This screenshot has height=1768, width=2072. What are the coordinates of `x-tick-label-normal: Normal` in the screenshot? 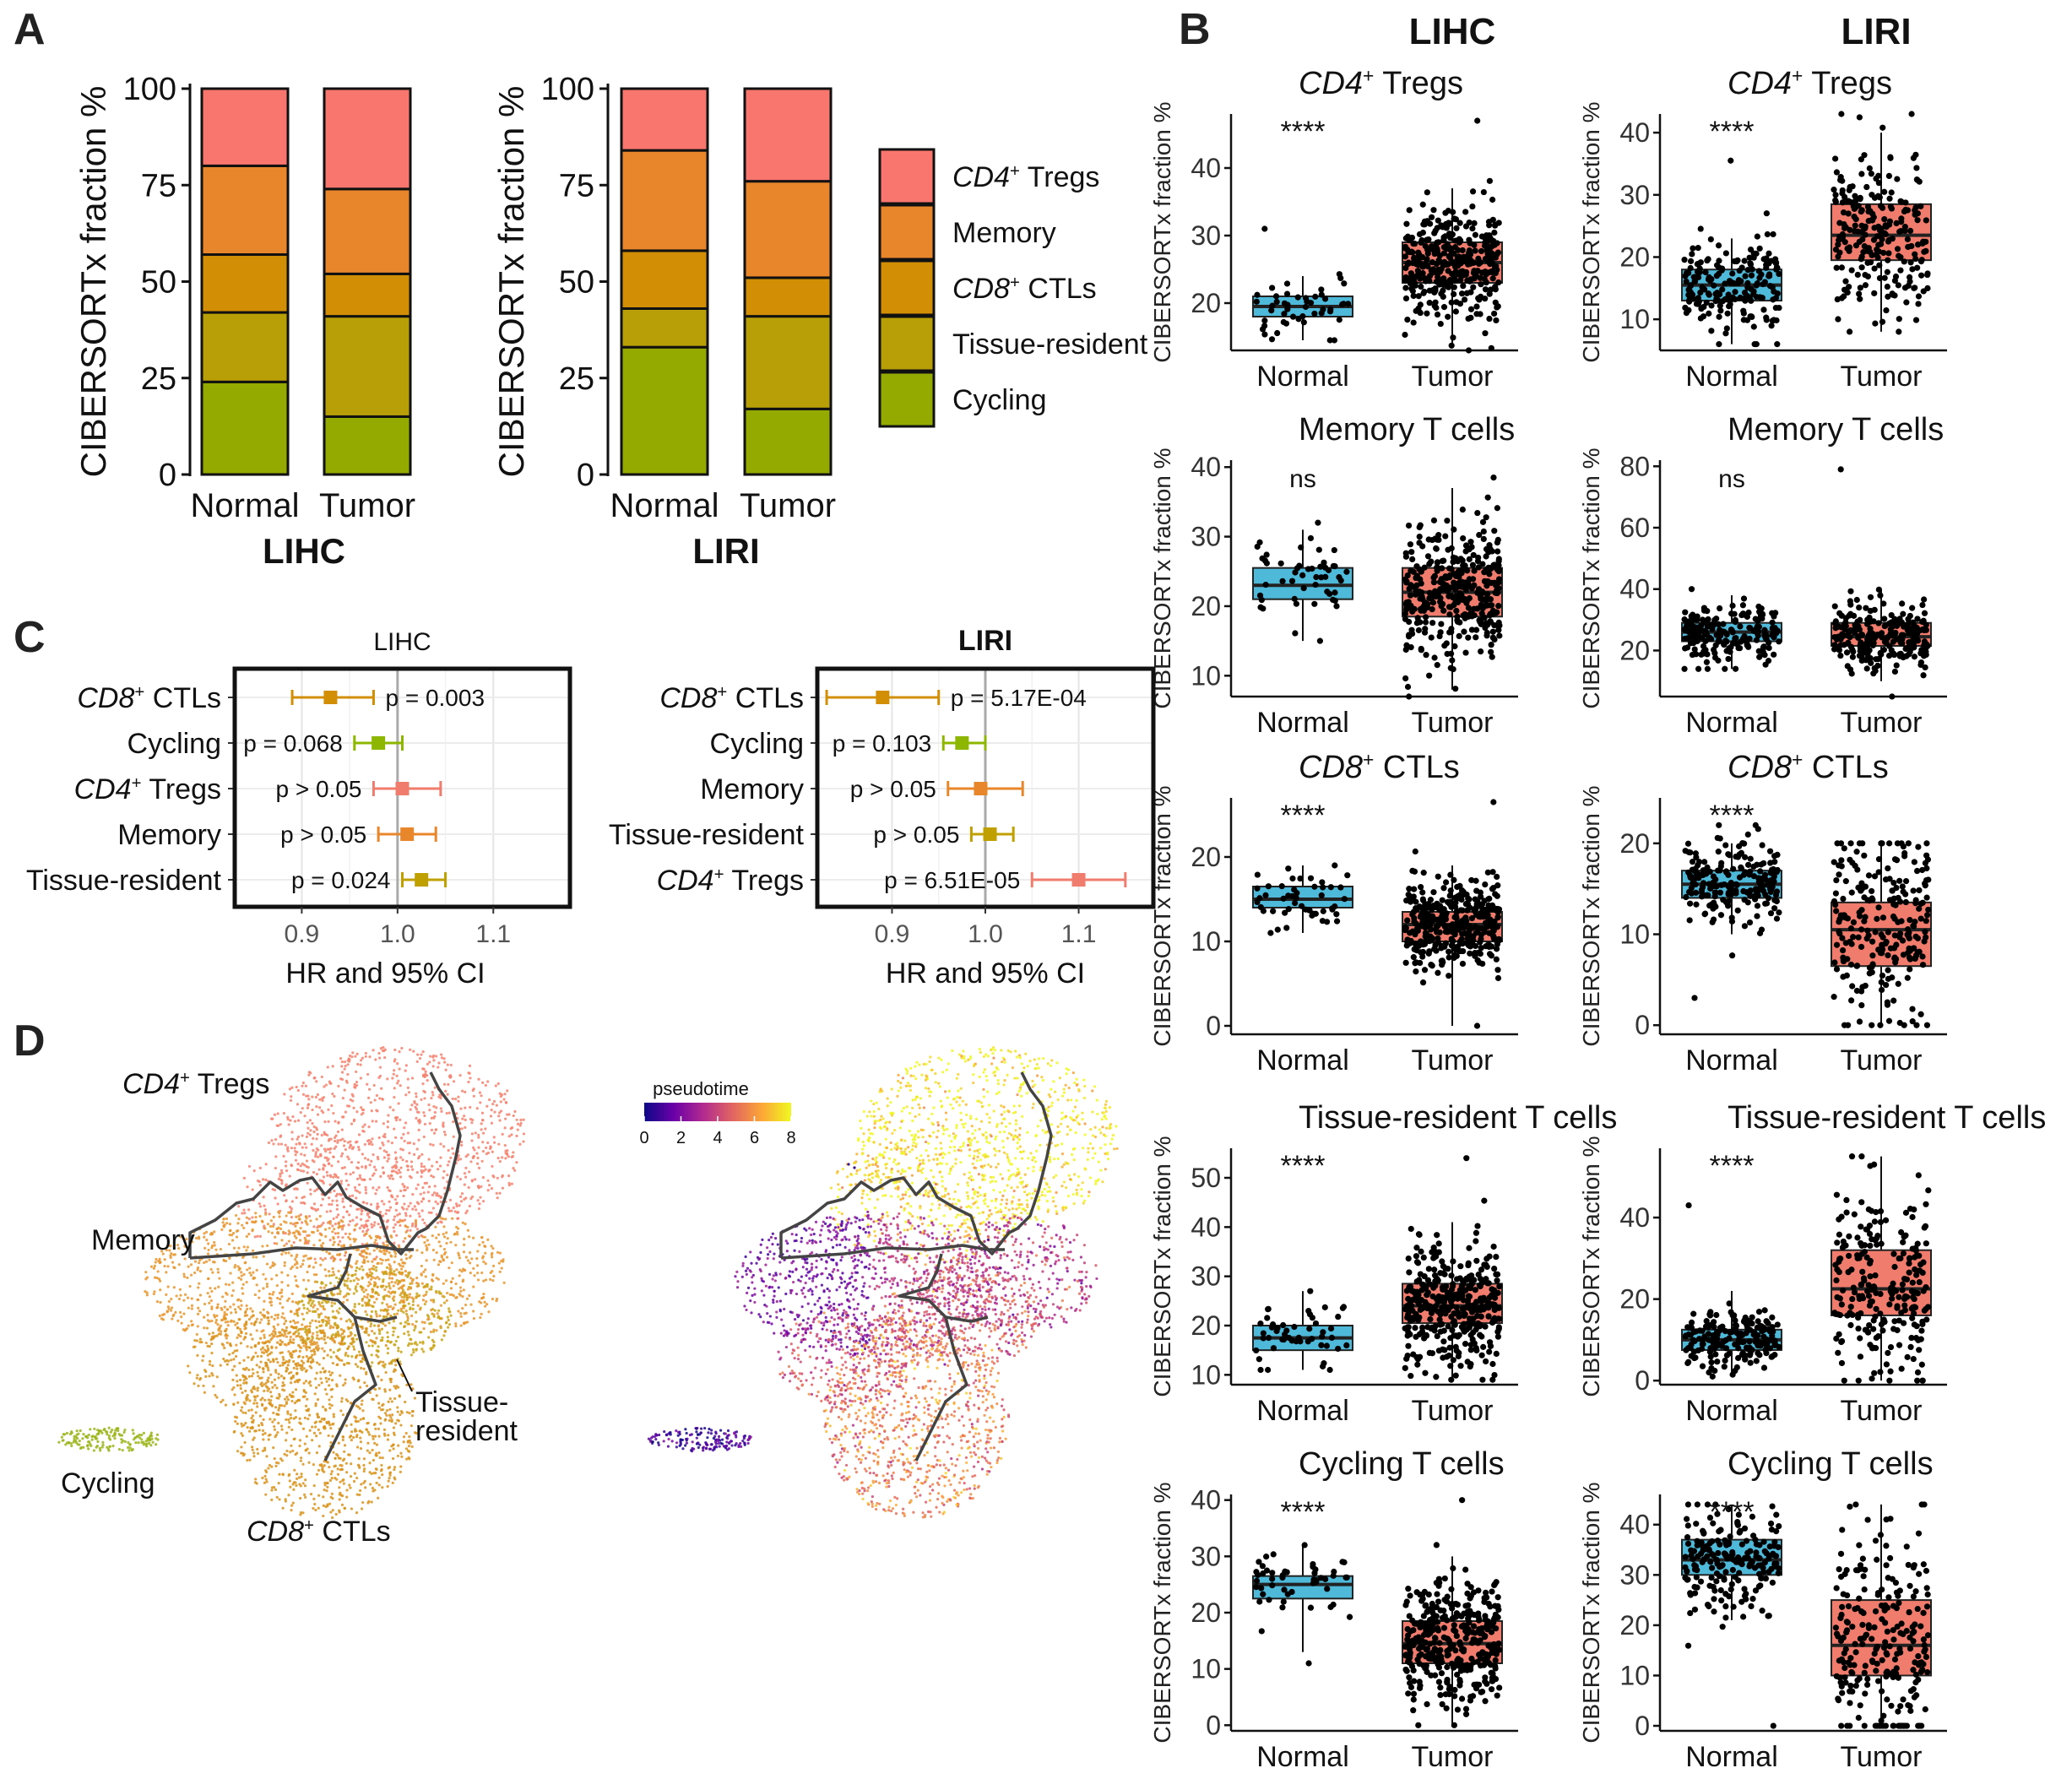 It's located at (1731, 723).